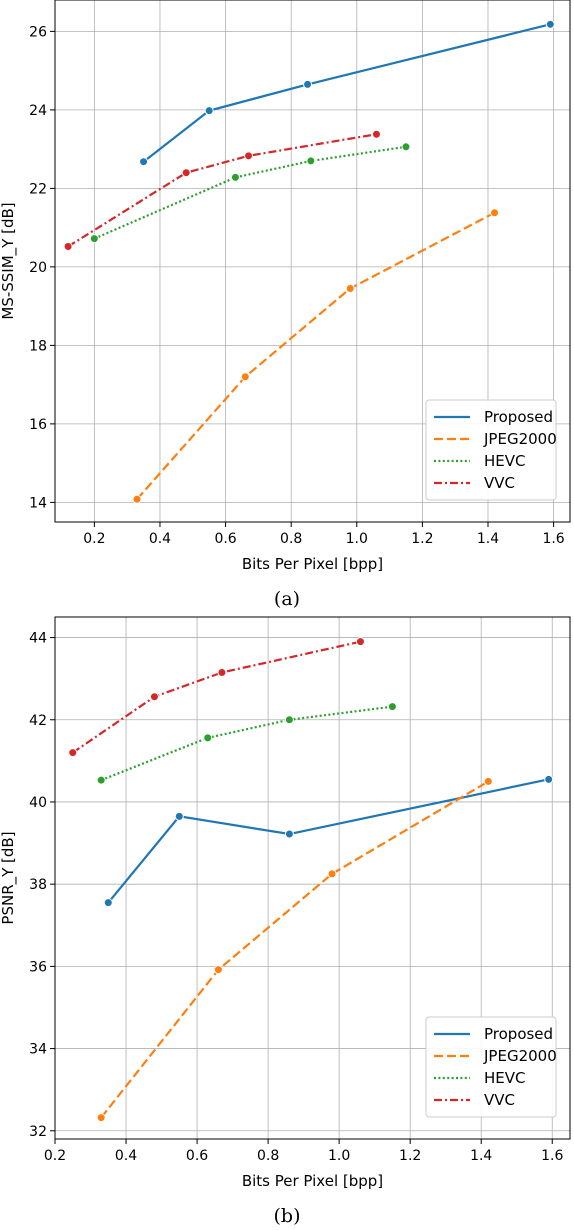 This screenshot has height=1230, width=574. I want to click on y-tick-label: 38, so click(38, 885).